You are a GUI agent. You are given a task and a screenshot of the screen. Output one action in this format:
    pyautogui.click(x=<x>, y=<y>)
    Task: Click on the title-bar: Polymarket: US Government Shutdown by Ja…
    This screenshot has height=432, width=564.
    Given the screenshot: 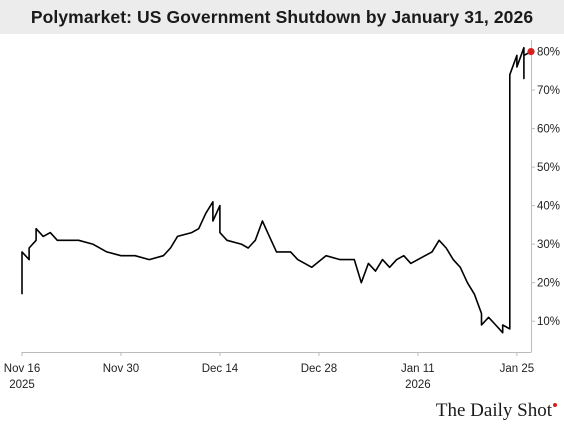 What is the action you would take?
    pyautogui.click(x=282, y=17)
    